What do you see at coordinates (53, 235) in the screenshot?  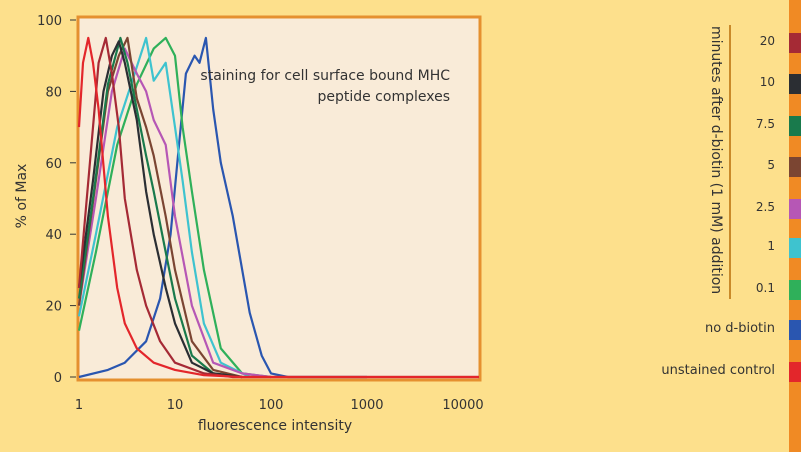 I see `y-tick-label: 40` at bounding box center [53, 235].